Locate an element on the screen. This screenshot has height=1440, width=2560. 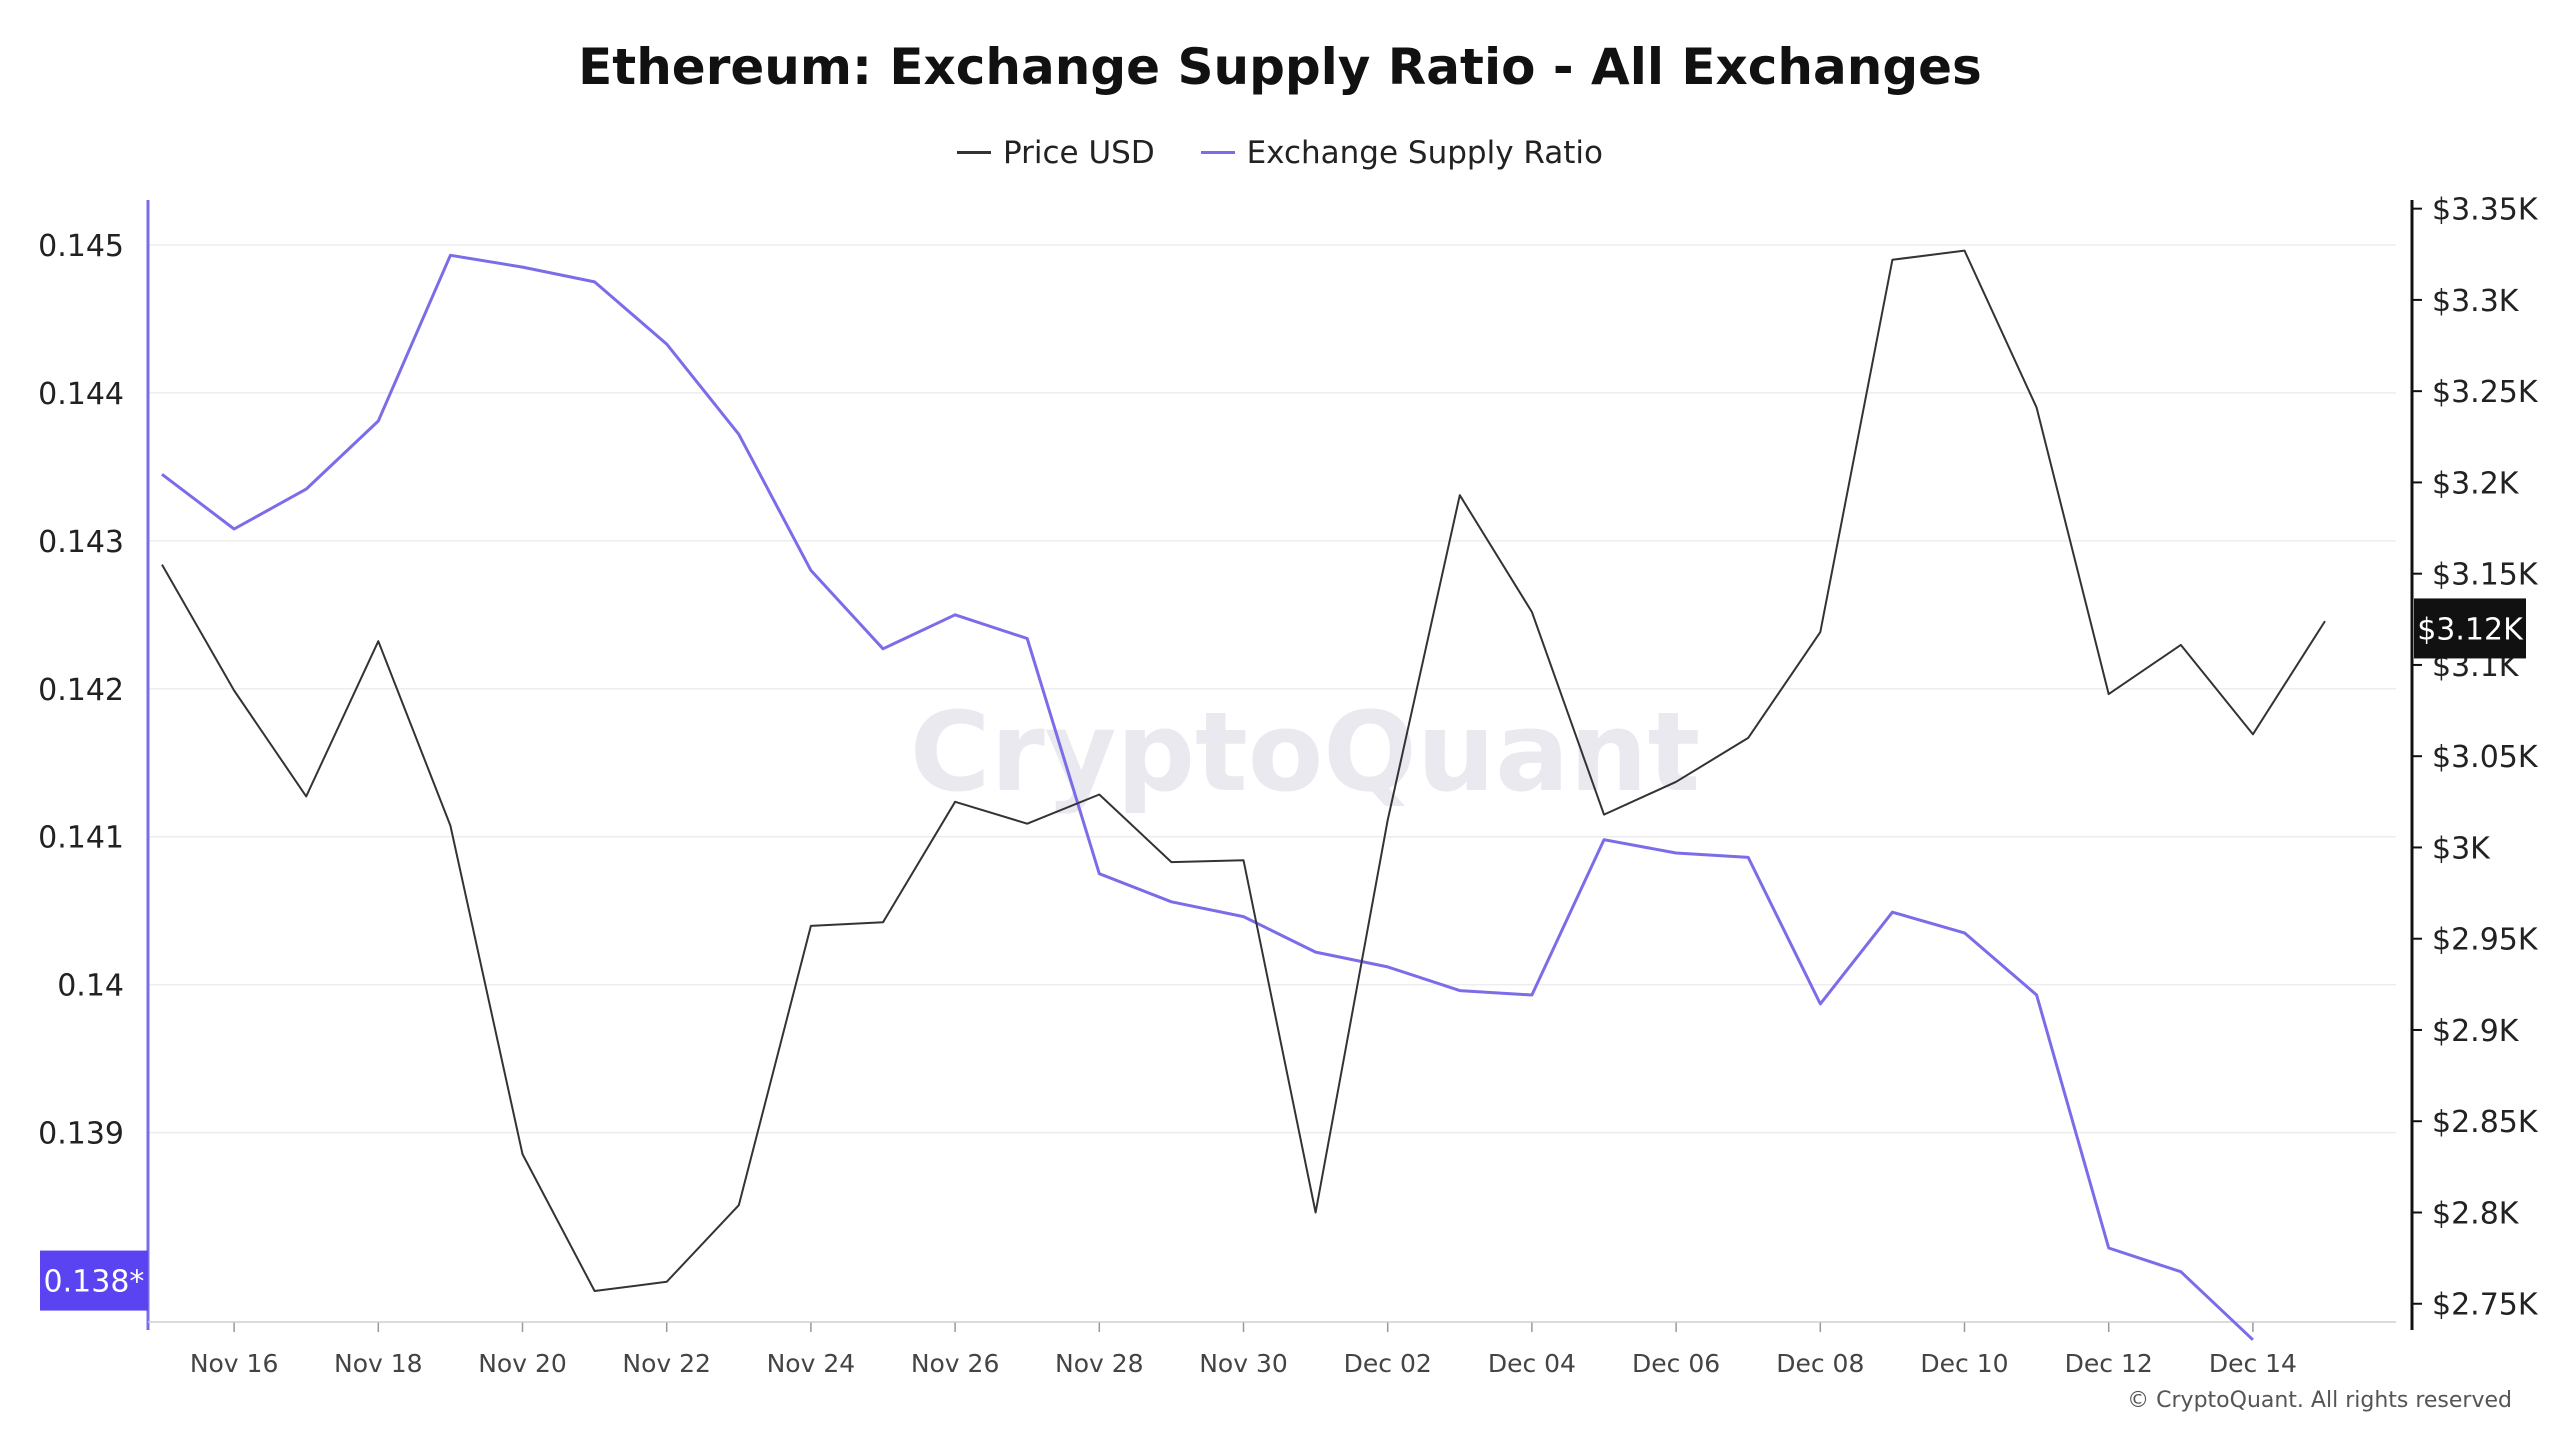
x-tick-label: Nov 26 is located at coordinates (955, 1363).